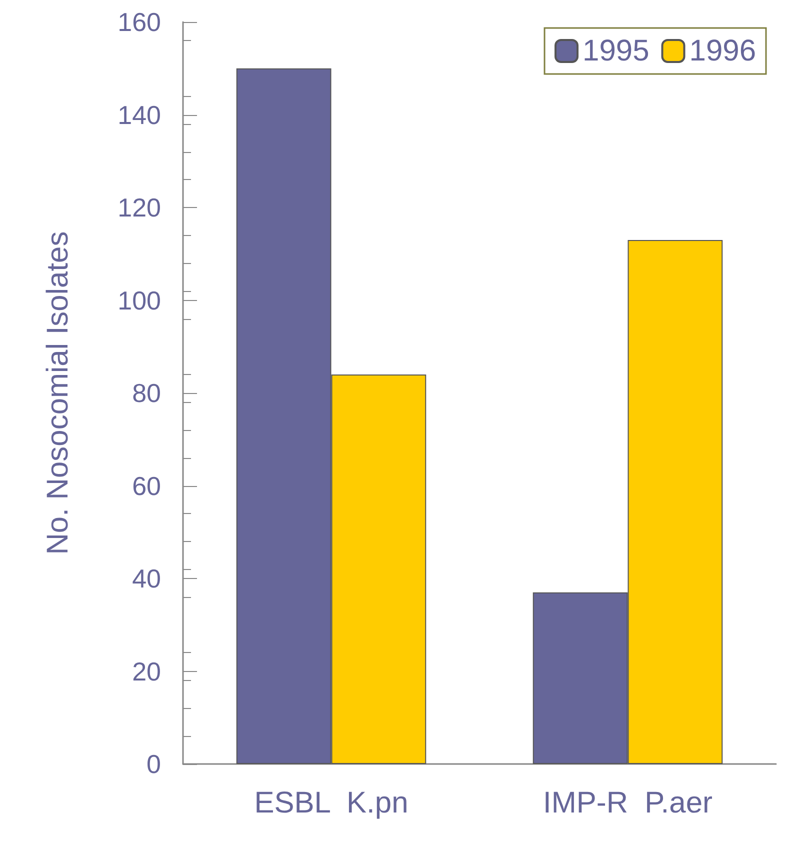 This screenshot has width=804, height=849. I want to click on y-tick-label: 100, so click(139, 300).